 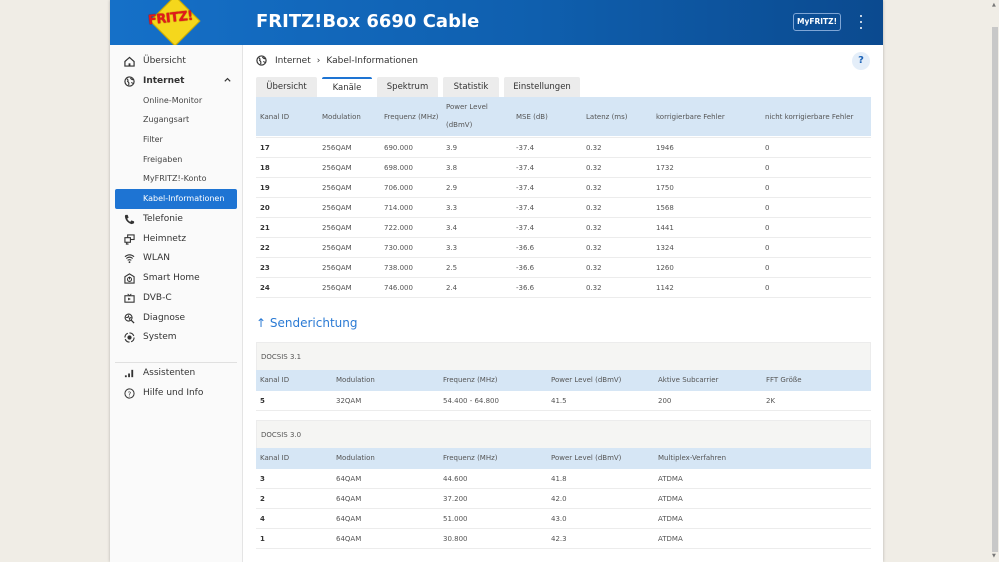 I want to click on sidebar-item-online-monitor: Online-Monitor, so click(x=173, y=100).